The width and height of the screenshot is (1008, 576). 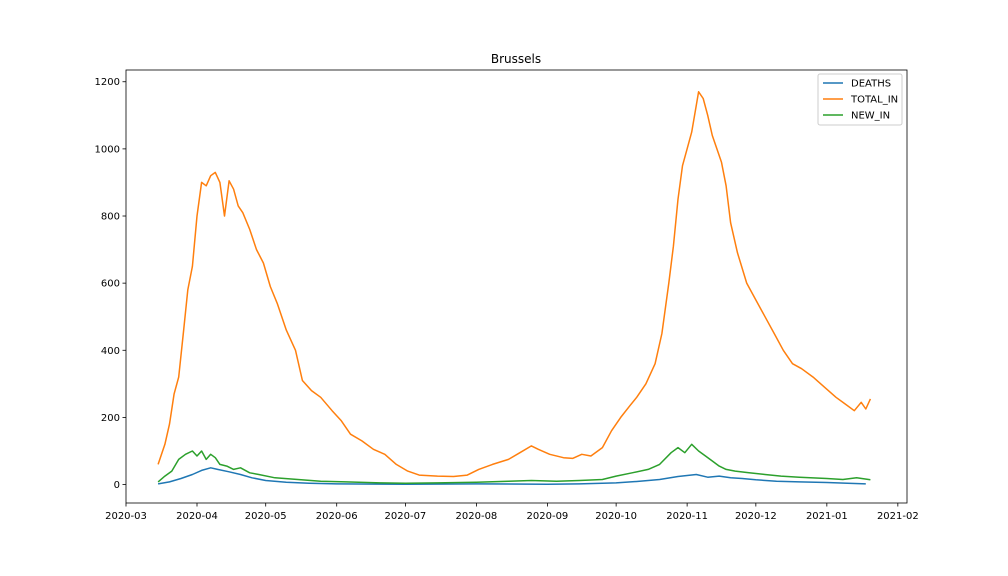 I want to click on x-tick-label: 2020-10, so click(x=616, y=516).